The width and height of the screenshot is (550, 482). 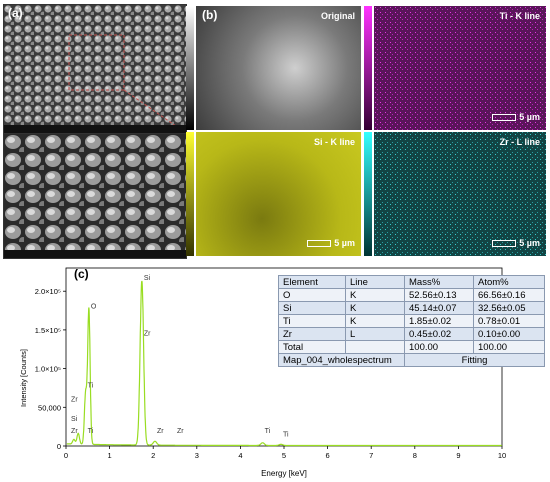 I want to click on table-cell: 1.85±0.02, so click(x=439, y=321).